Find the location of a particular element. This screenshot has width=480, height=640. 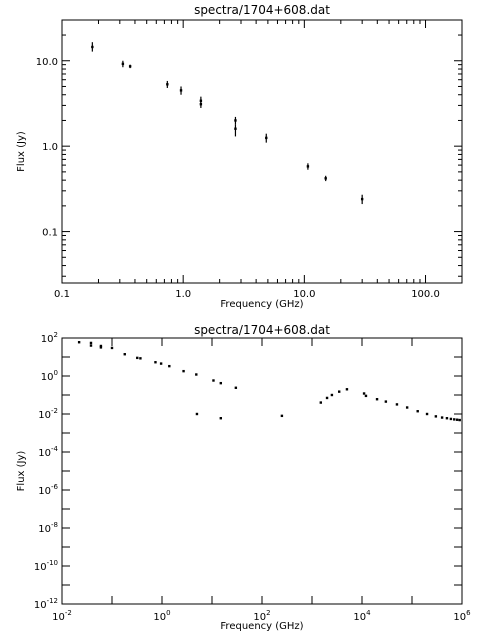

x-tick-label: 10⁴ is located at coordinates (362, 616).